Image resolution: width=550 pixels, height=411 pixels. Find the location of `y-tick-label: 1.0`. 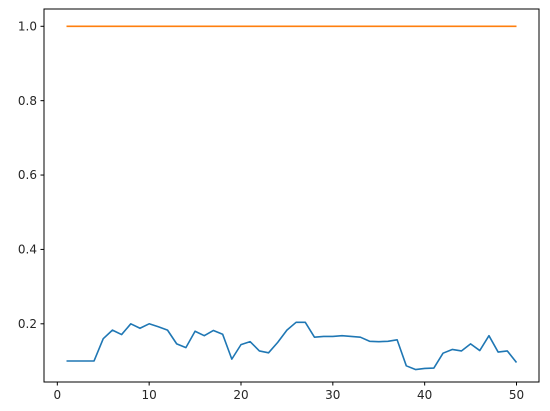

y-tick-label: 1.0 is located at coordinates (27, 26).